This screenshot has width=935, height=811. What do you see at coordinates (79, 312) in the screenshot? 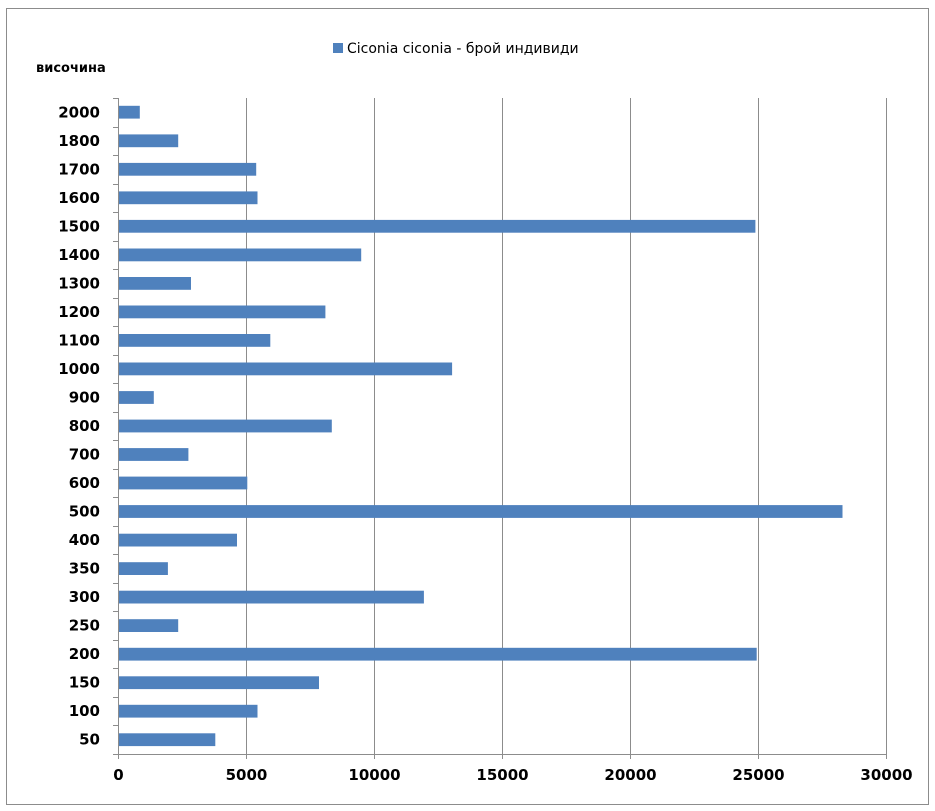
I see `y-tick-label: 1200` at bounding box center [79, 312].